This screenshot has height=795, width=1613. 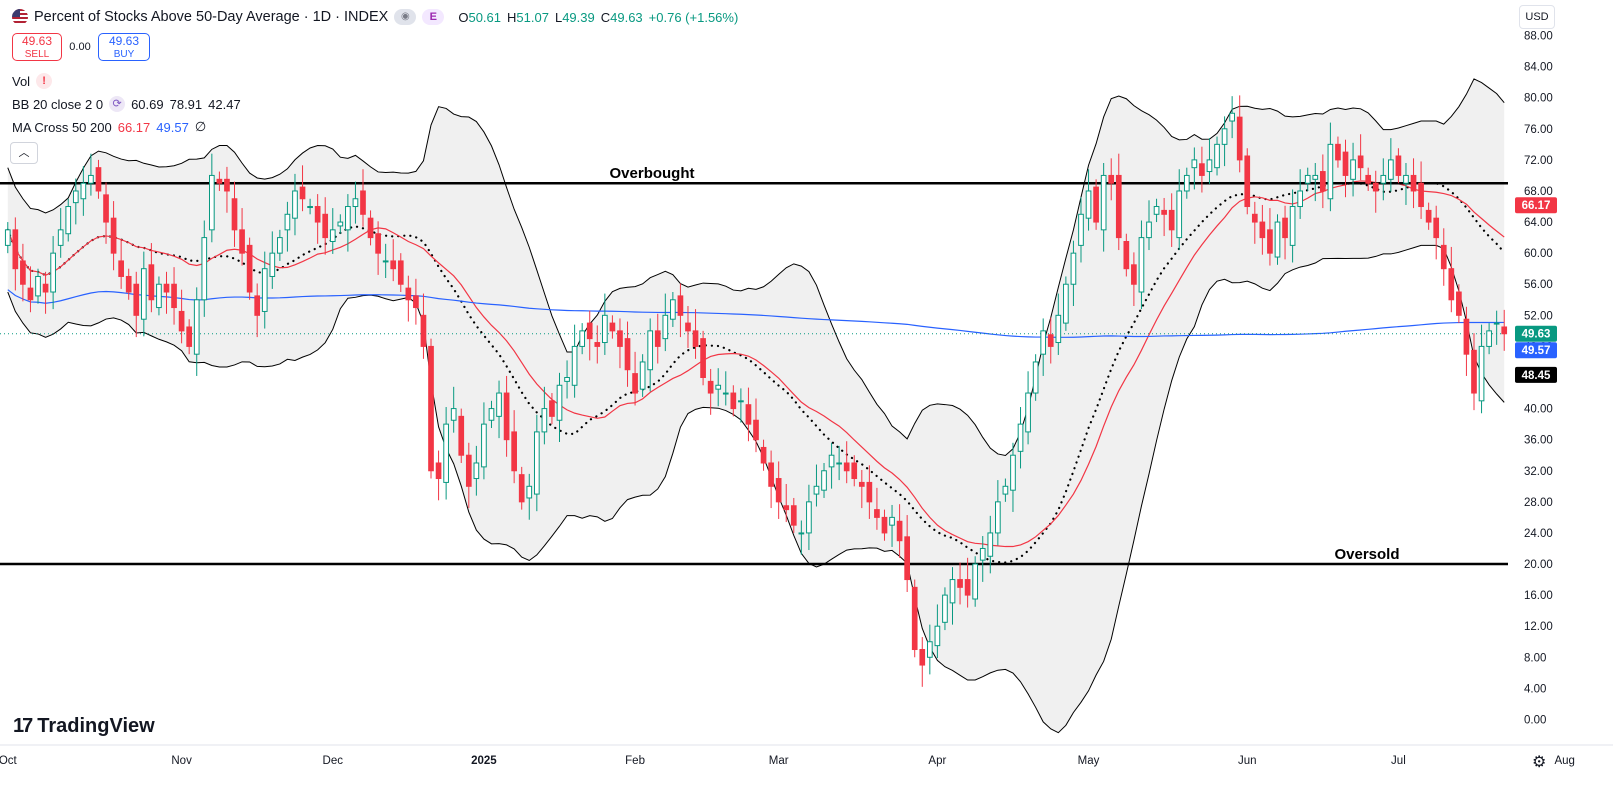 What do you see at coordinates (24, 153) in the screenshot?
I see `collapse-legend-button: ︿` at bounding box center [24, 153].